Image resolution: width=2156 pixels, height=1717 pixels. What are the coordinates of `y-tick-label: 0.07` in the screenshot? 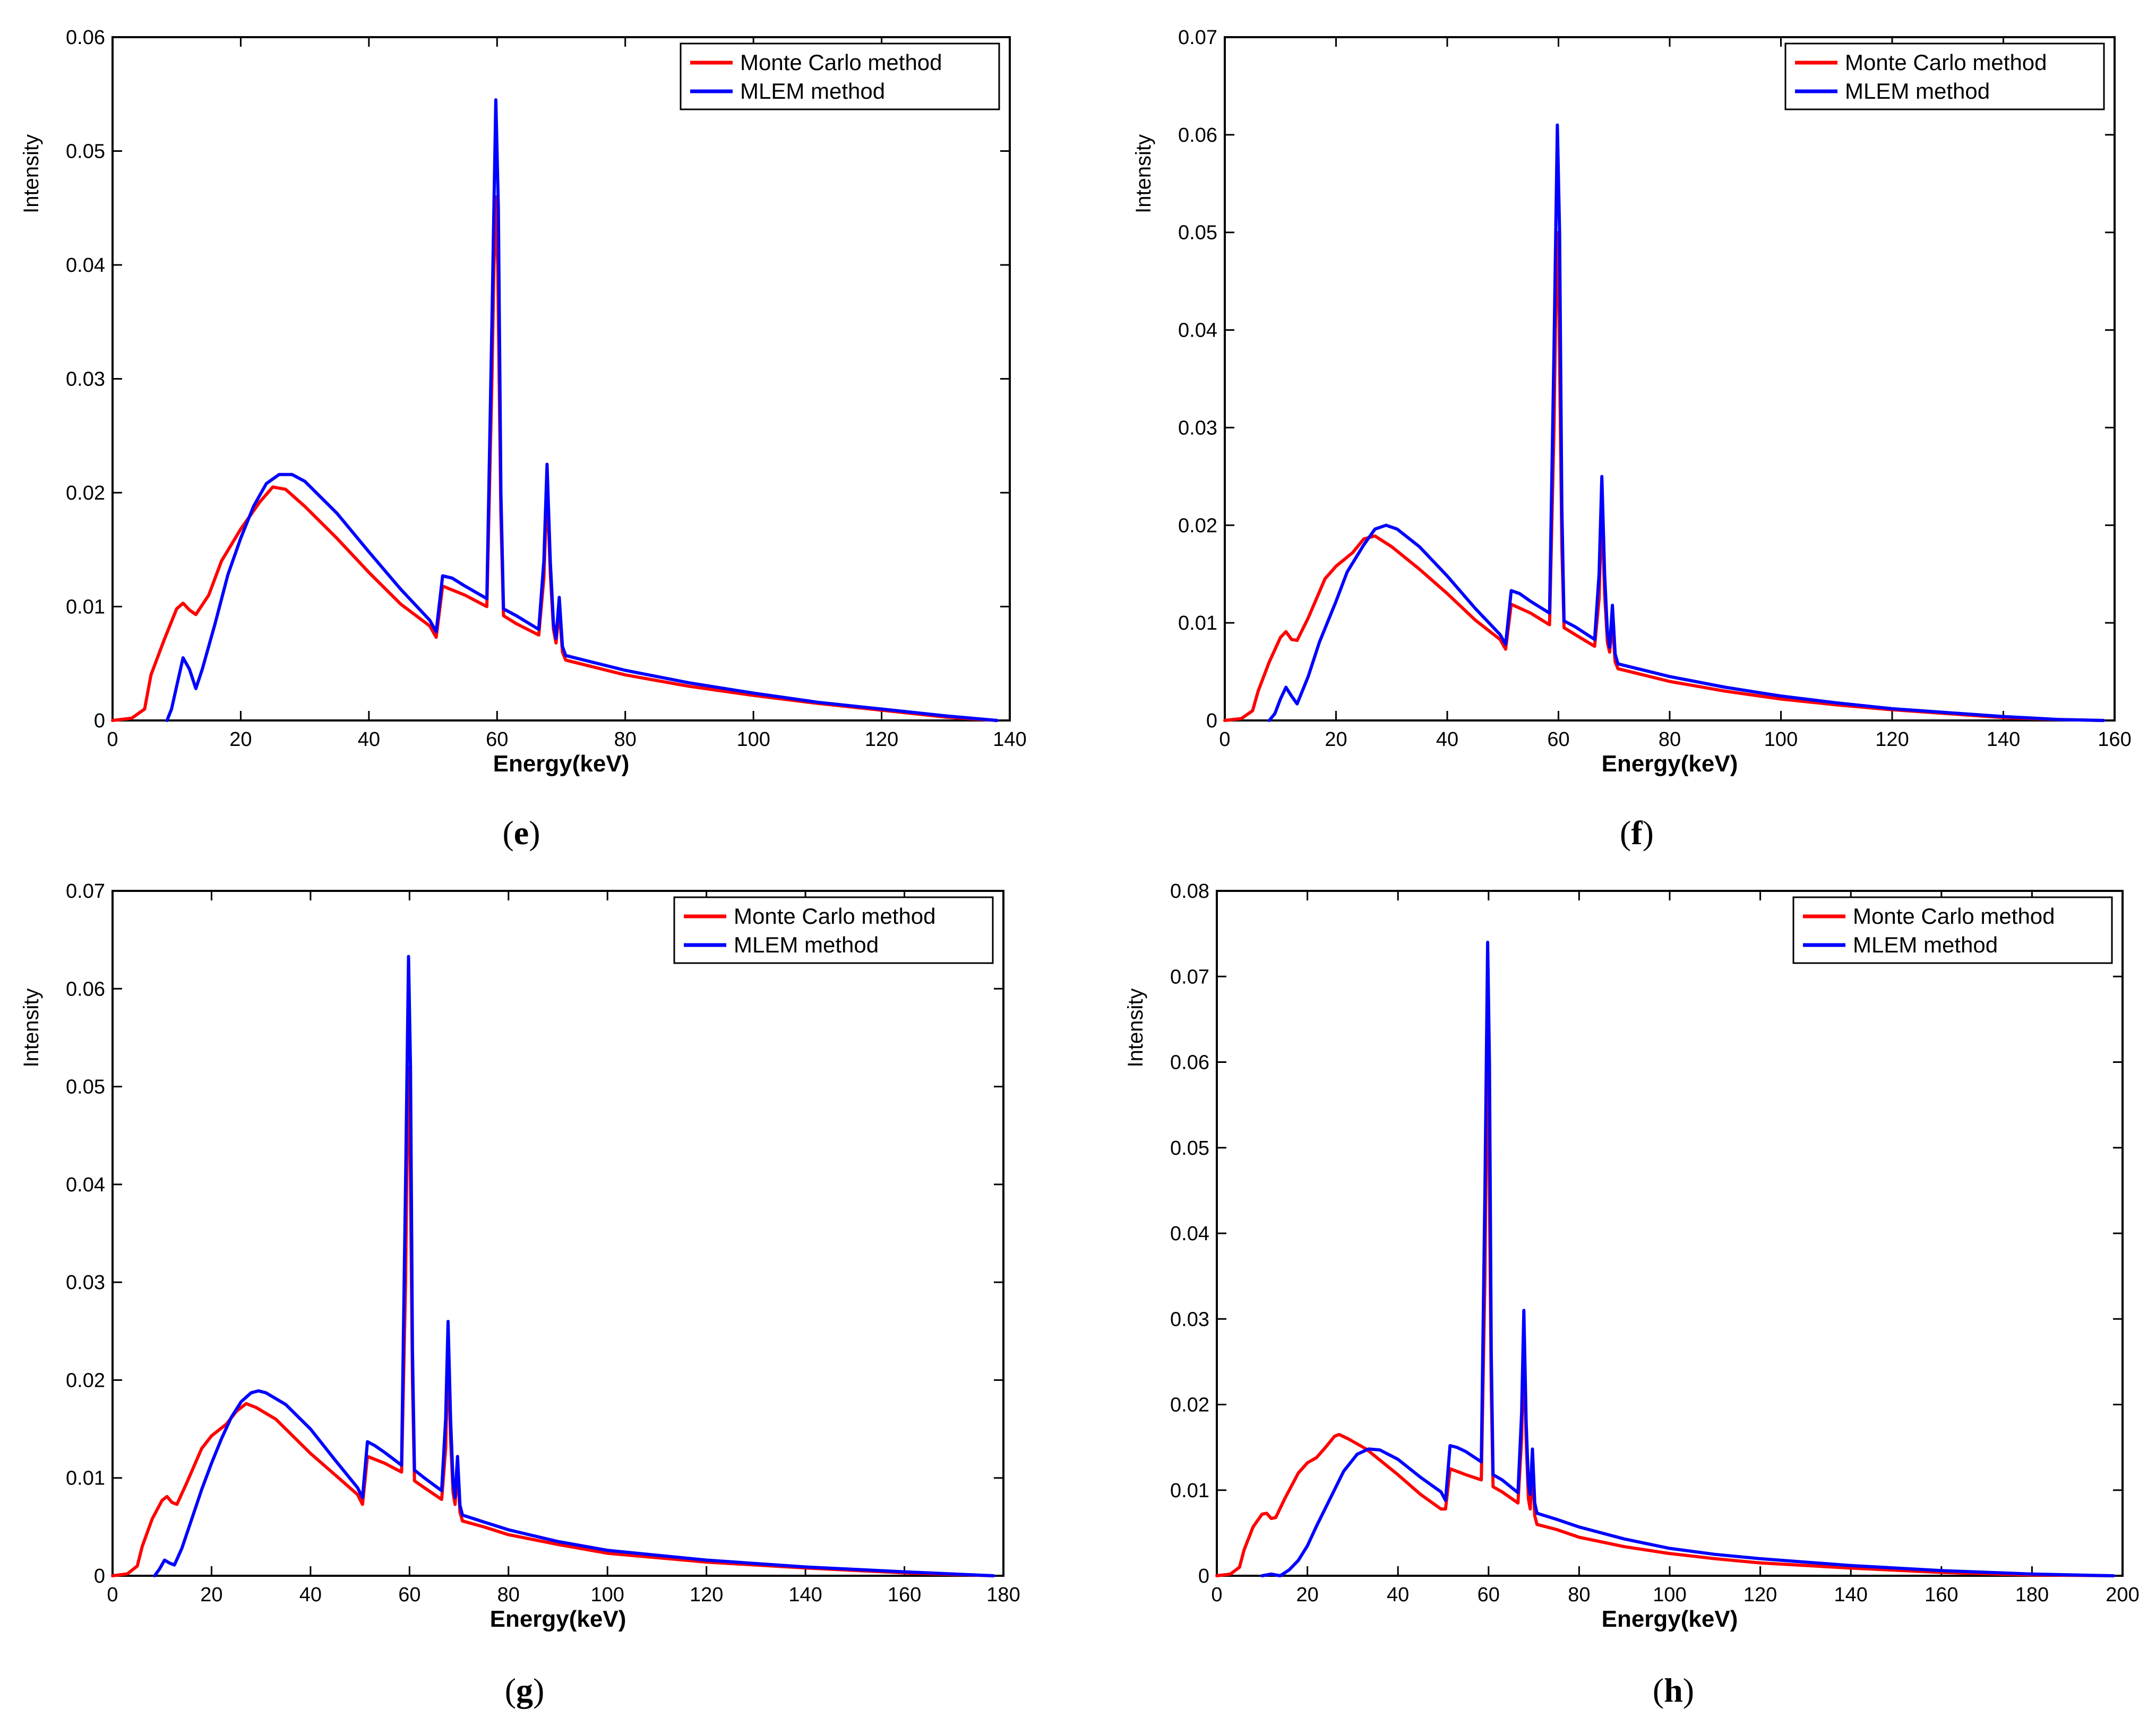 It's located at (1189, 977).